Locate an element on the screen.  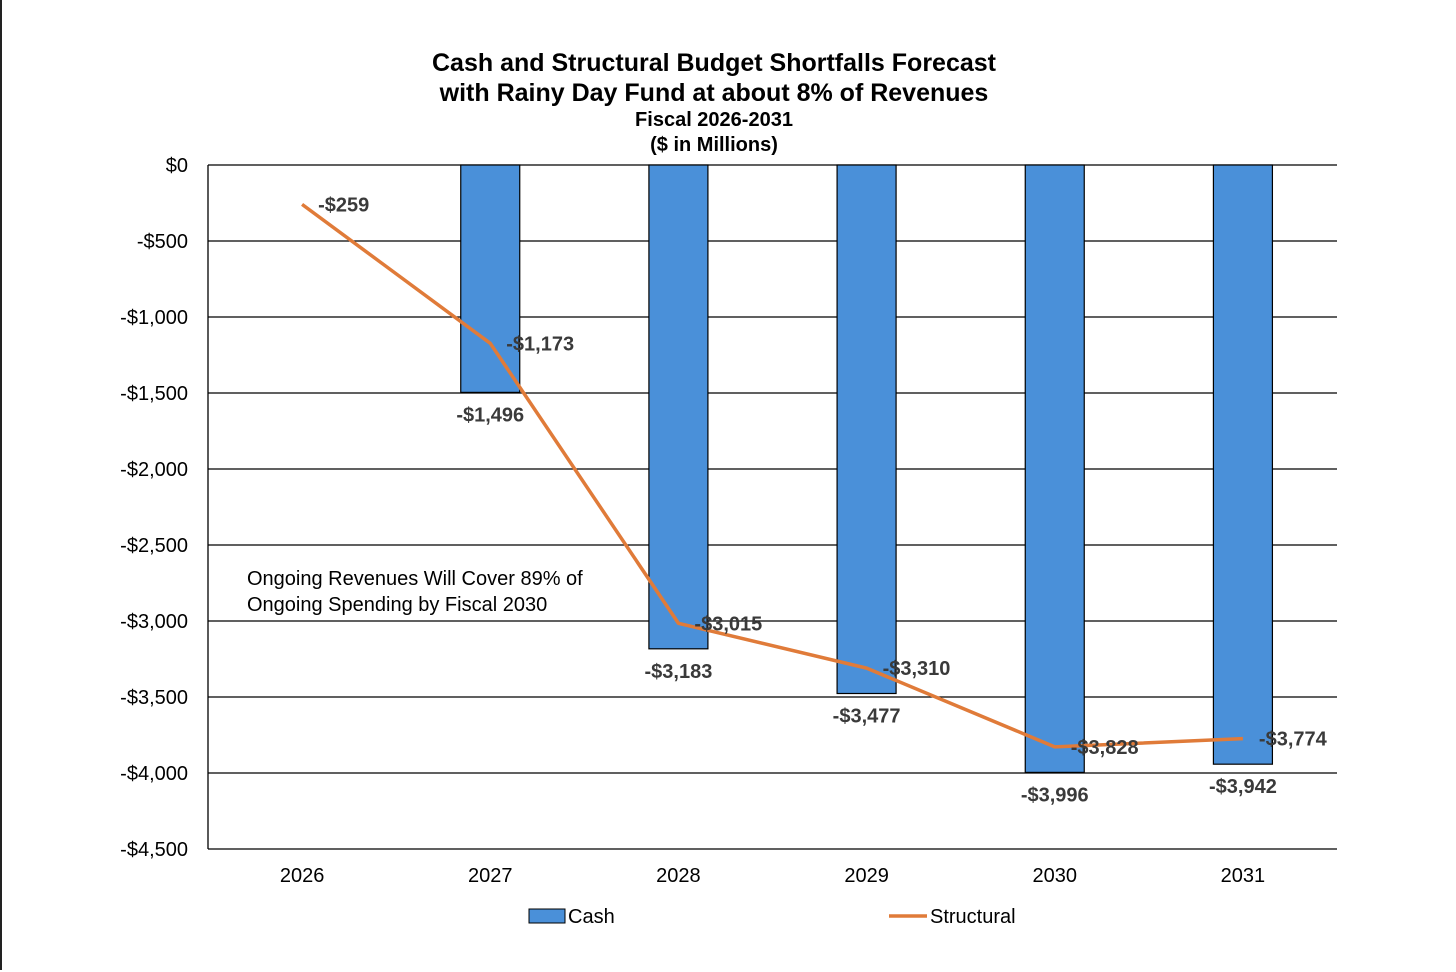
structural-data-label: -$3,015 is located at coordinates (728, 624).